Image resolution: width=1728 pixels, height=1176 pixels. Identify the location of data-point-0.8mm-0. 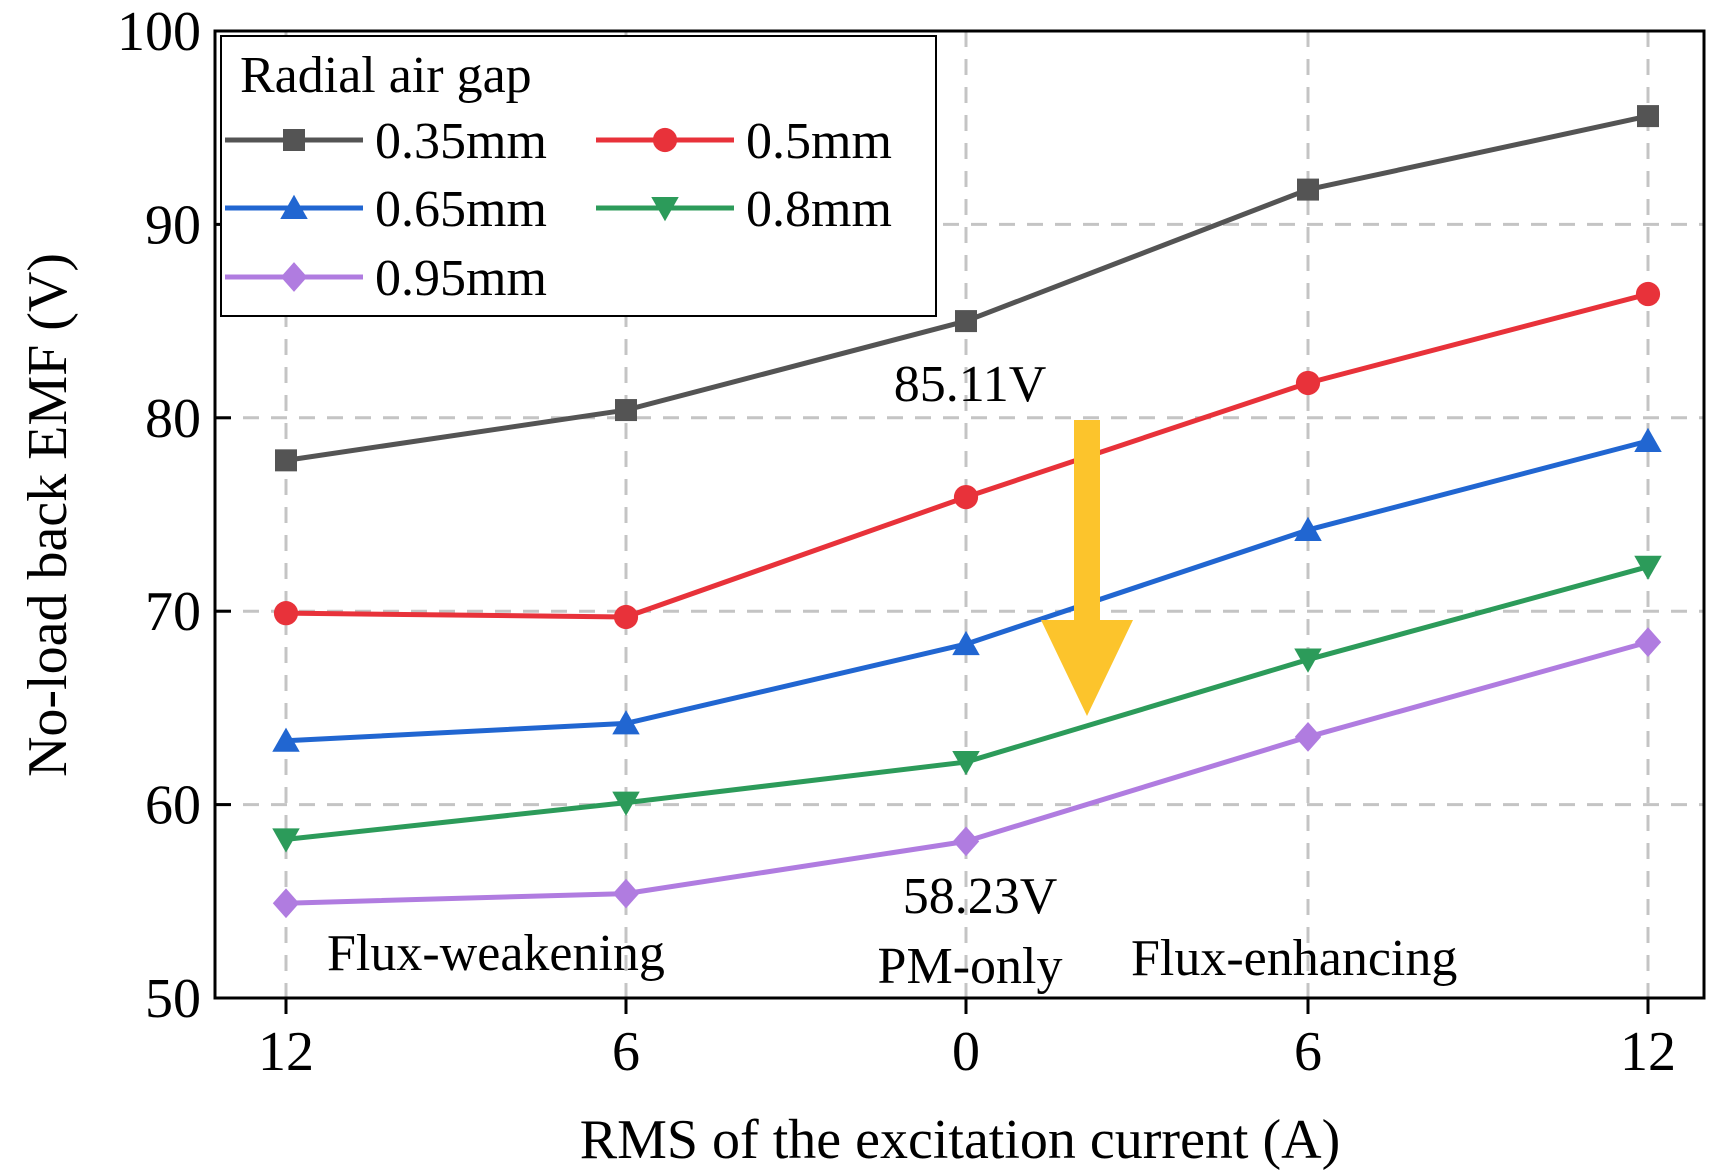
(286, 840).